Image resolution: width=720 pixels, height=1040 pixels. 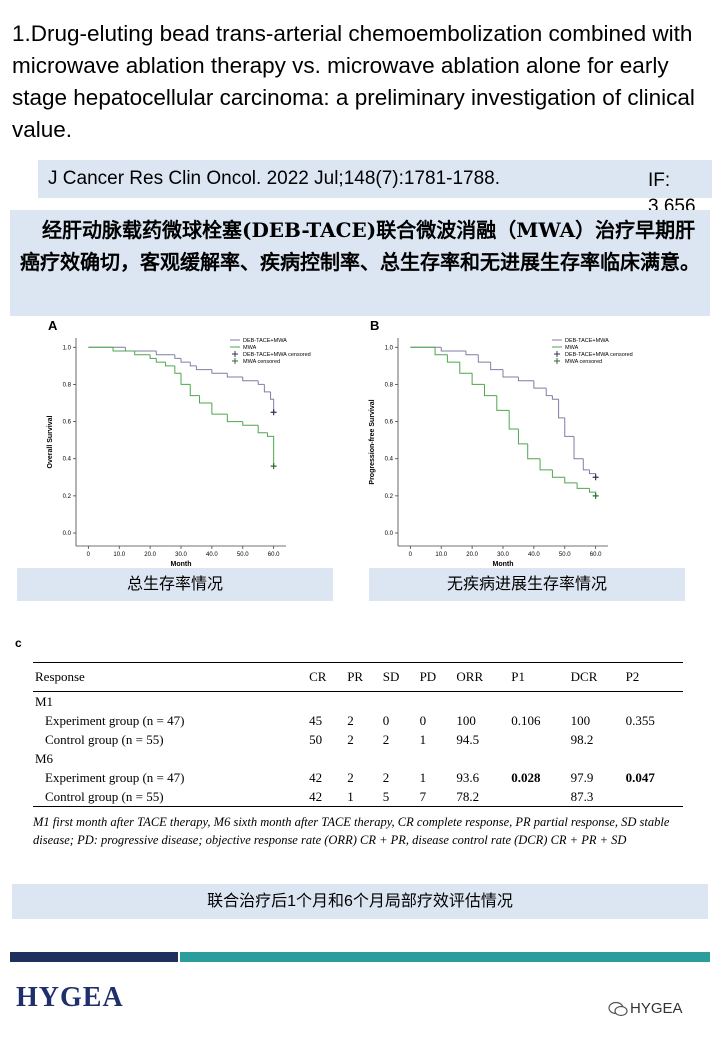 I want to click on cell: 45, so click(x=316, y=720).